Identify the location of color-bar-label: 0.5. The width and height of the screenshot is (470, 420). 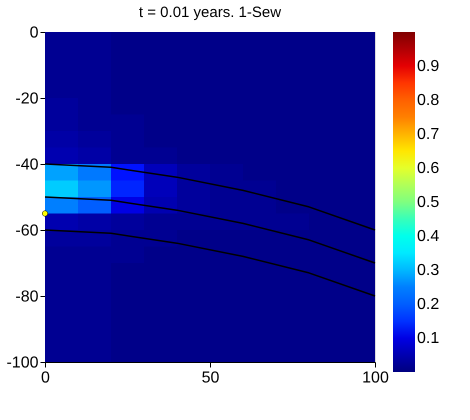
(428, 202).